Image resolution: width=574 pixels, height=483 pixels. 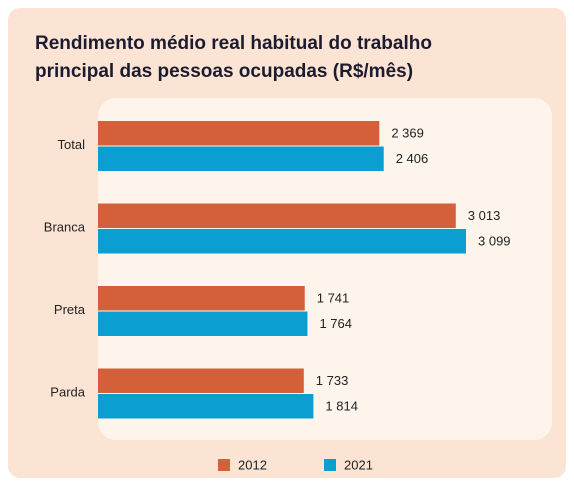 I want to click on category-label: Preta, so click(x=70, y=309).